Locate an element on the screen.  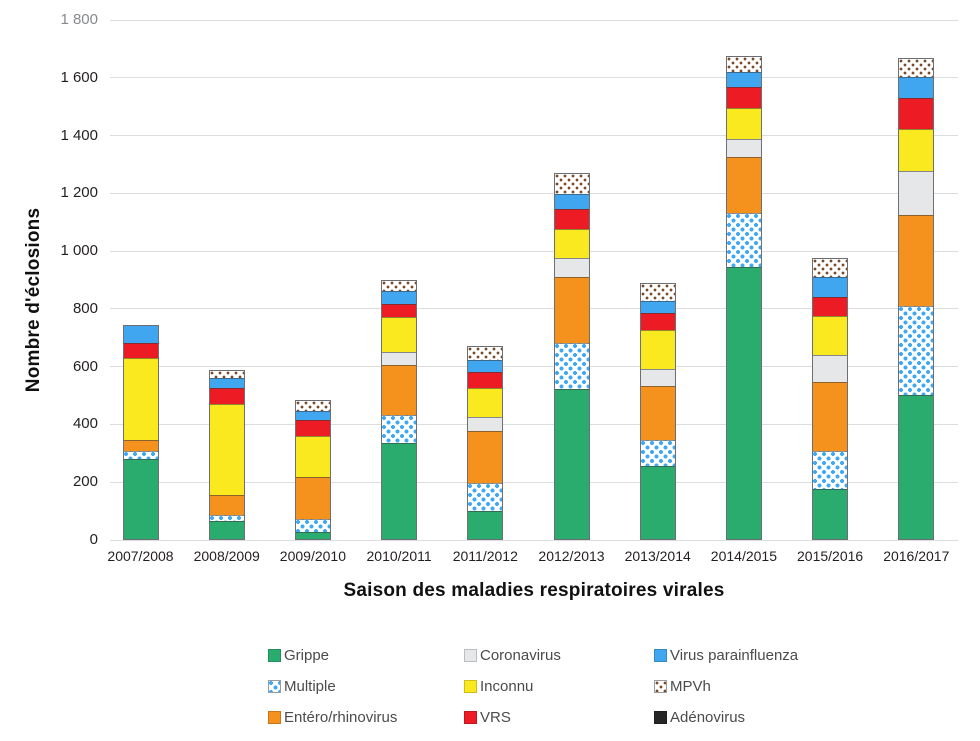
legend-swatch-multiple is located at coordinates (274, 686).